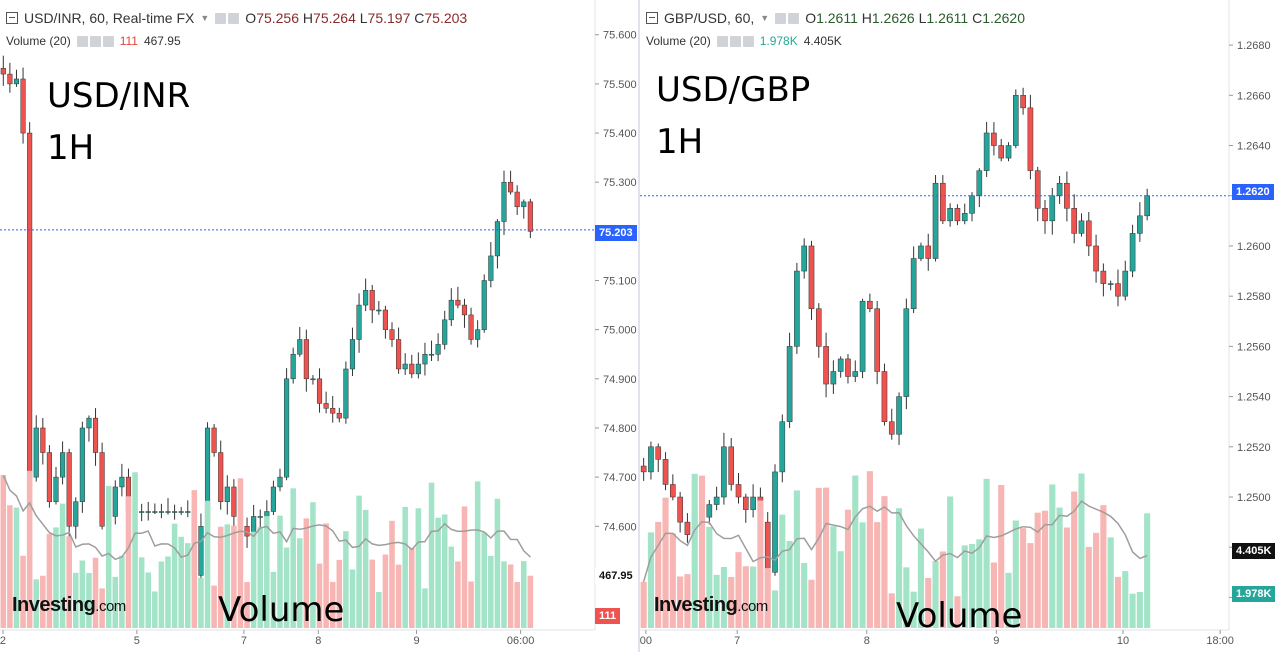 The height and width of the screenshot is (652, 1282). Describe the element at coordinates (109, 18) in the screenshot. I see `symbol-title: USD/INR, 60, Real-time FX` at that location.